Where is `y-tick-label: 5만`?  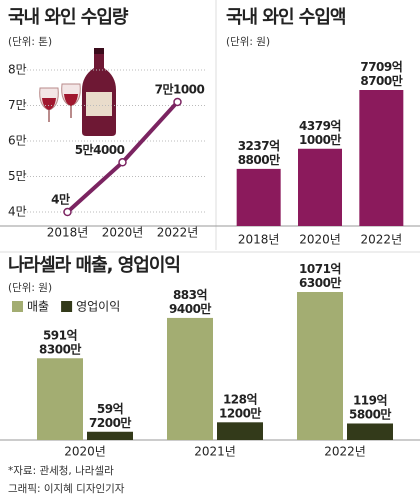
y-tick-label: 5만 is located at coordinates (17, 176).